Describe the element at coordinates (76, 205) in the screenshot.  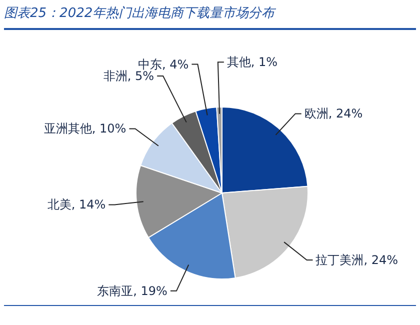
I see `slice-label: 北美, 14%` at that location.